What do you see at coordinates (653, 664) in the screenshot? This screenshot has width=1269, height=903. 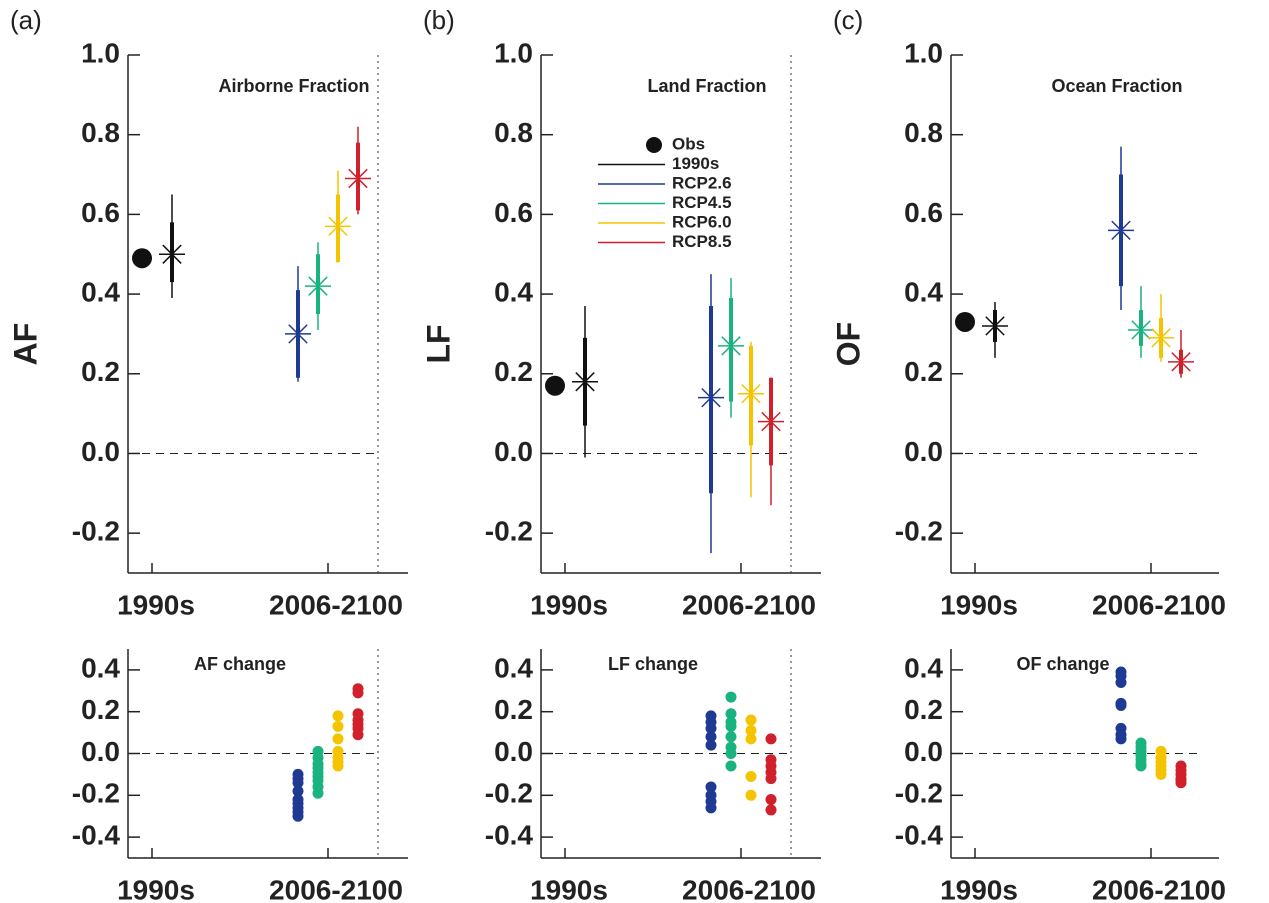 I see `panel-title: LF change` at bounding box center [653, 664].